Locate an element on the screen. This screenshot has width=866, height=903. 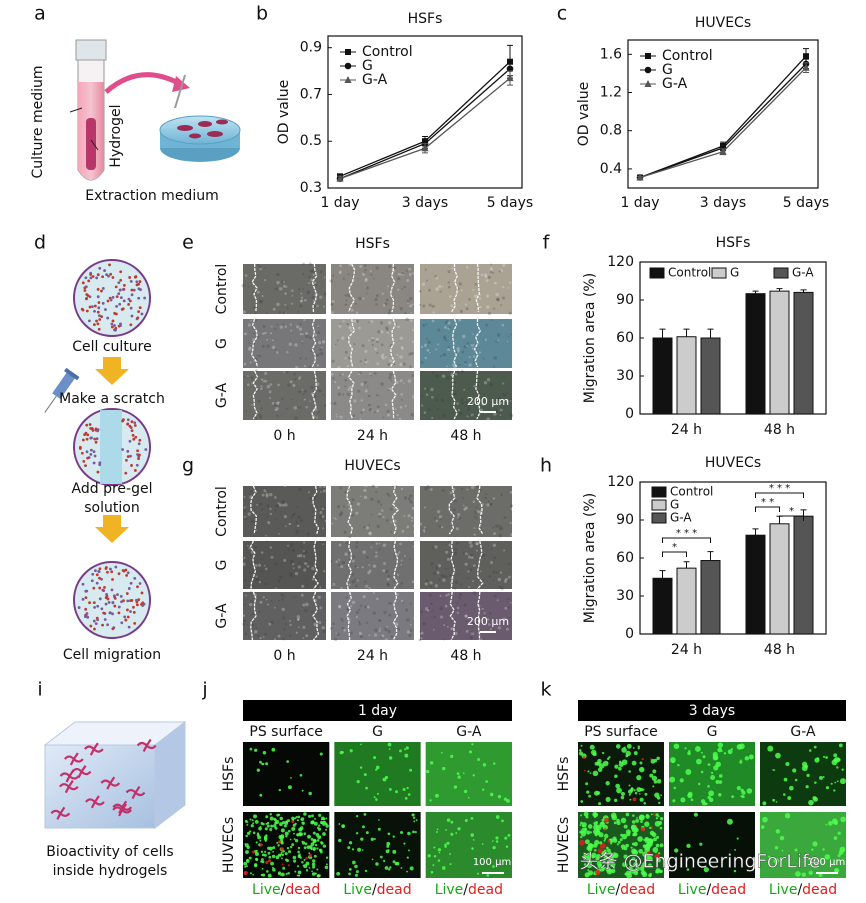
scratch-edge is located at coordinates (480, 510).